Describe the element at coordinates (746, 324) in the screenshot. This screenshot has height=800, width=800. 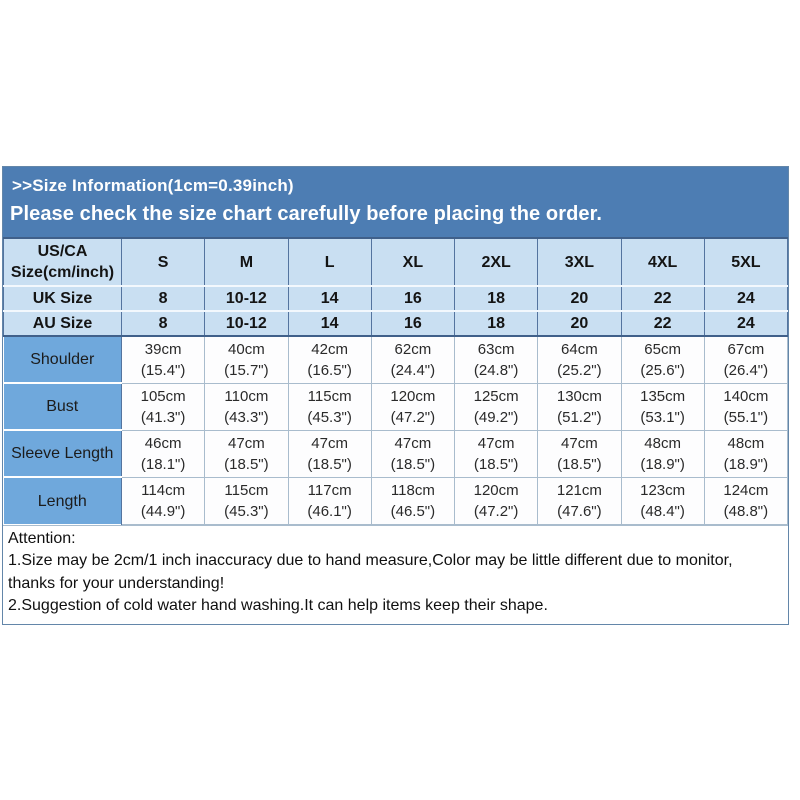
I see `au-size-value: 24` at that location.